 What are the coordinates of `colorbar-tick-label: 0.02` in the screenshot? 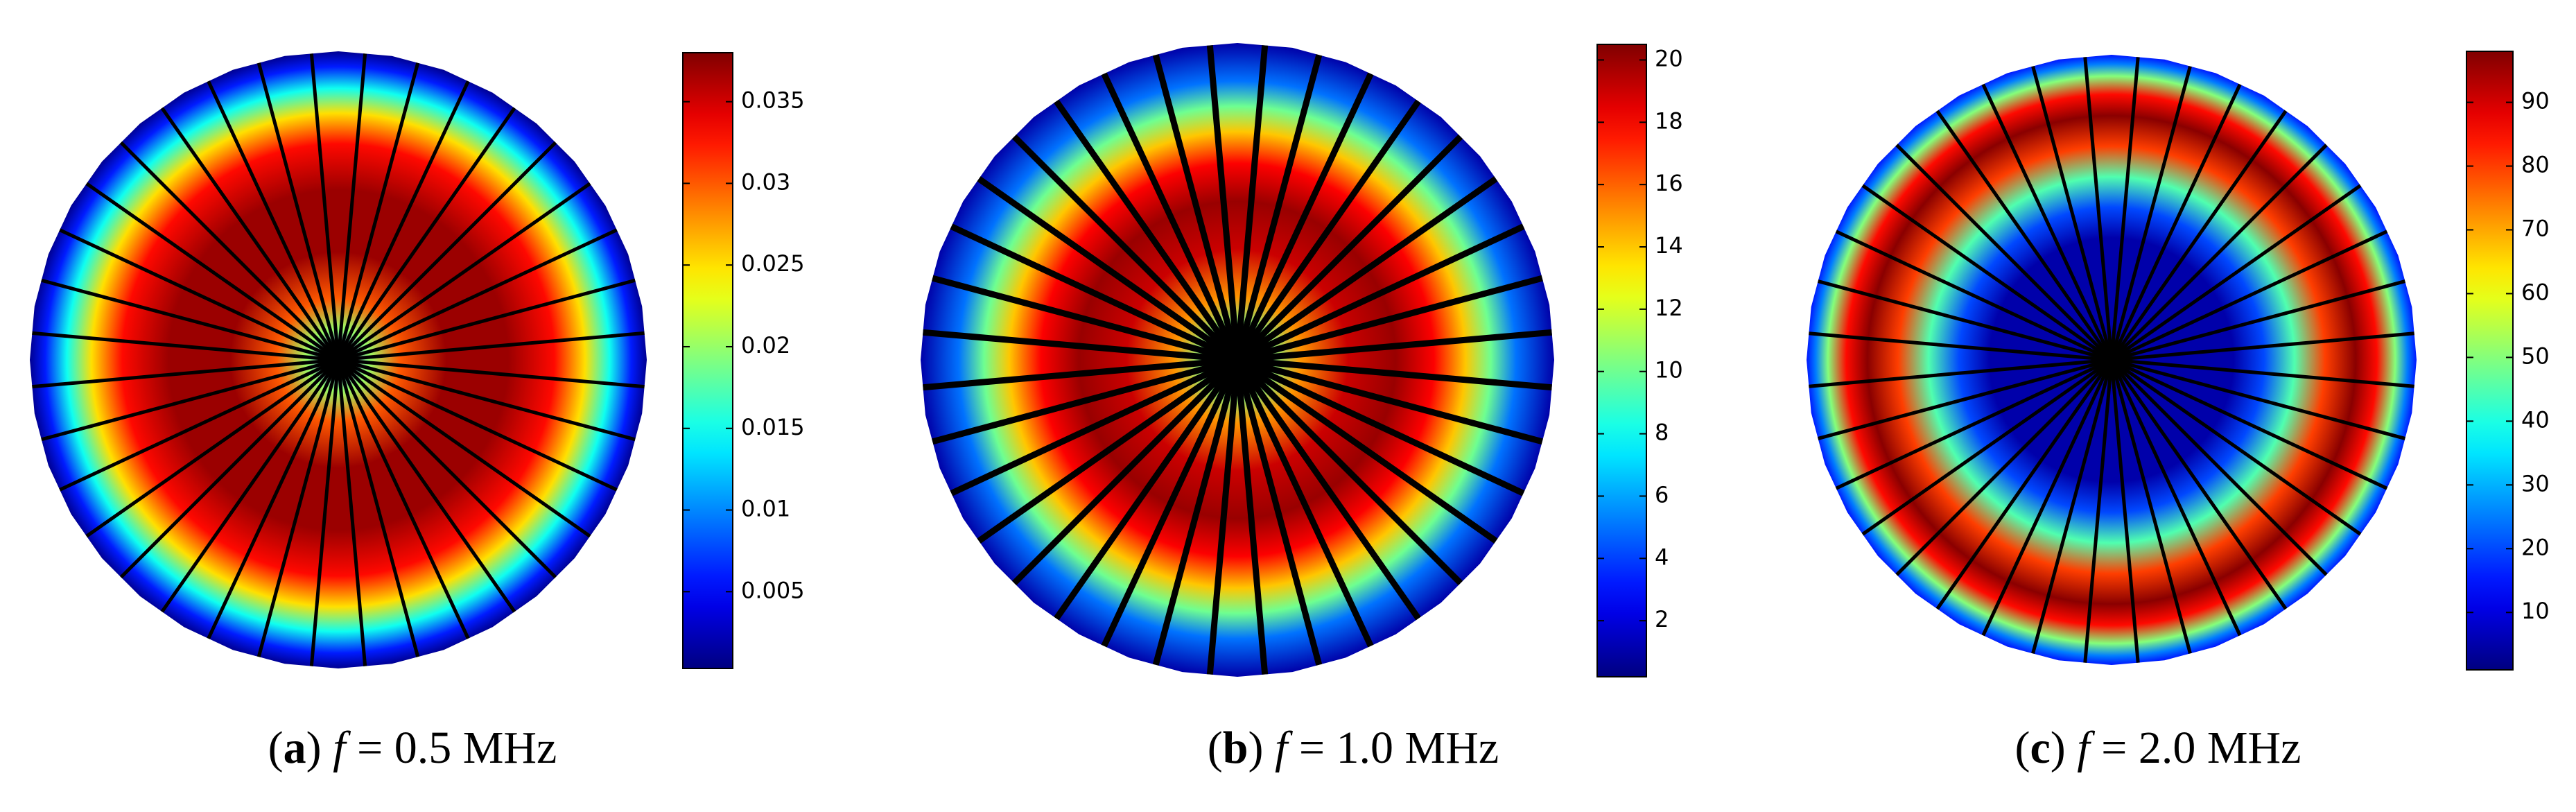 It's located at (765, 346).